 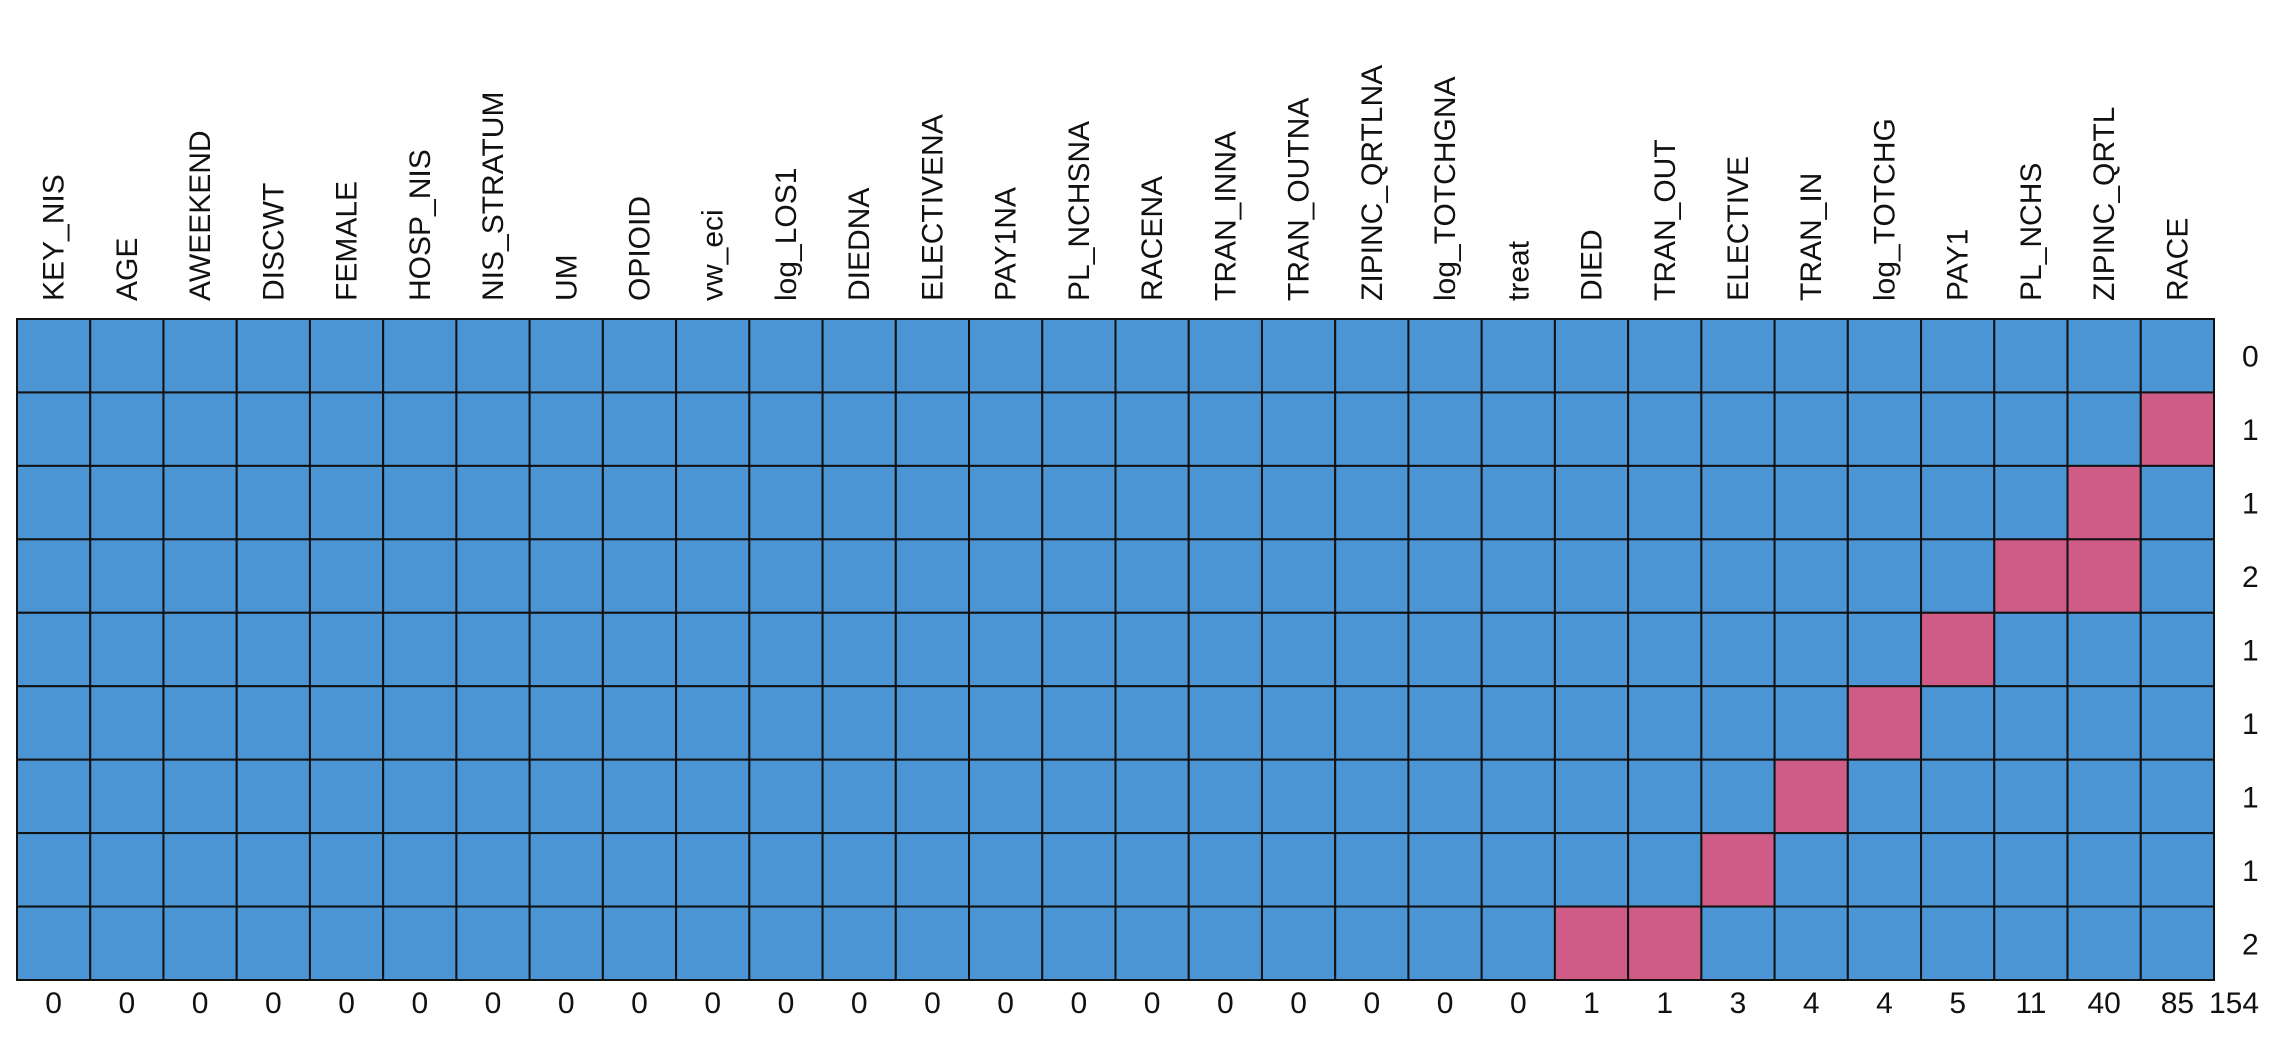 I want to click on column-missing-count: 5, so click(x=1957, y=1003).